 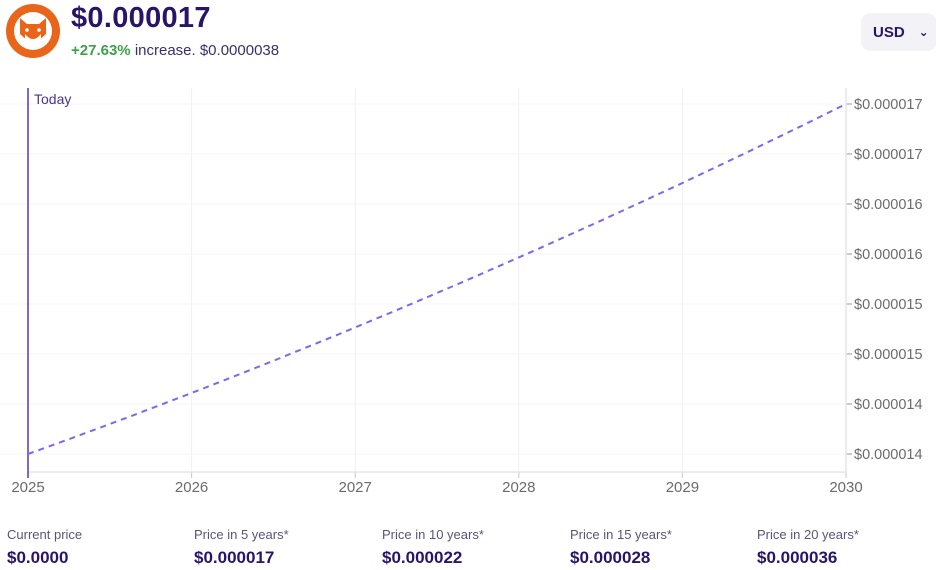 I want to click on stat-item: Current price $0.0000, so click(x=44, y=547).